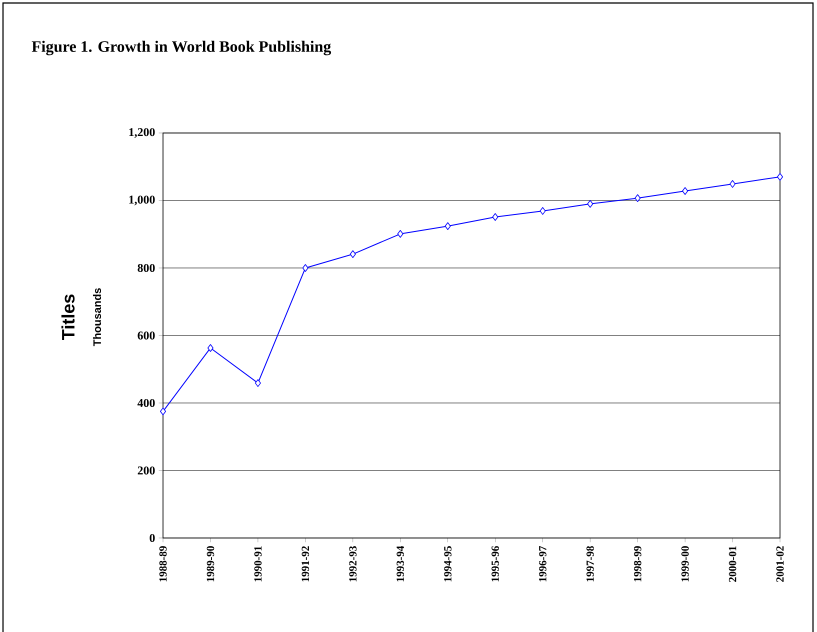 Image resolution: width=817 pixels, height=632 pixels. I want to click on x-tick-label: 1999-00, so click(685, 564).